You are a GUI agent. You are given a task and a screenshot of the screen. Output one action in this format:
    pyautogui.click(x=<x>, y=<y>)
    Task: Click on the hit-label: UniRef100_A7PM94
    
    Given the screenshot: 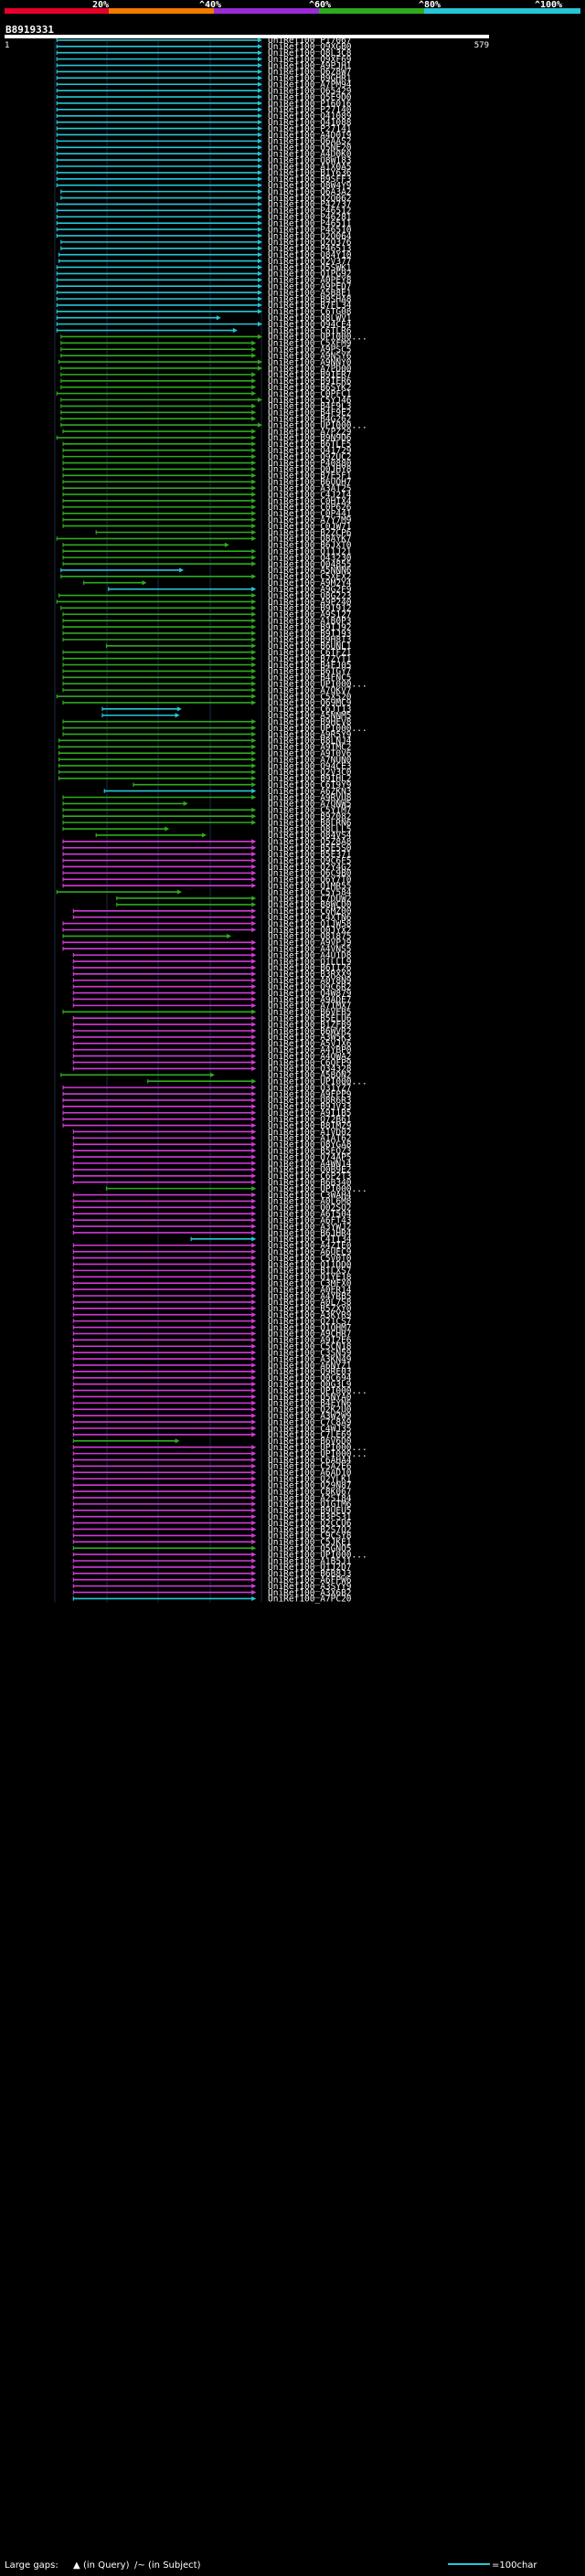 What is the action you would take?
    pyautogui.click(x=310, y=85)
    